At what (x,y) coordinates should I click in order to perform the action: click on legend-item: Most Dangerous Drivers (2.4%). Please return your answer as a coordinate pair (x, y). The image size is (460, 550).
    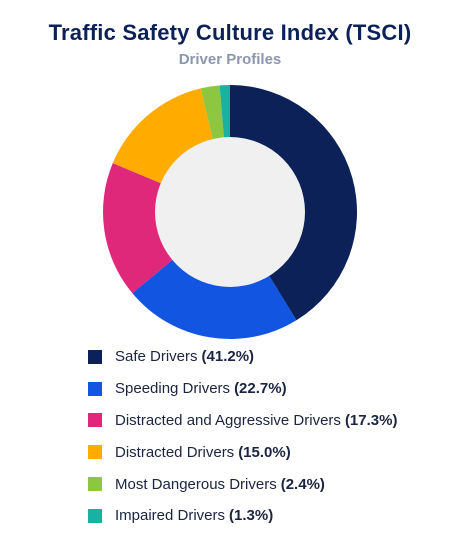
    Looking at the image, I should click on (242, 484).